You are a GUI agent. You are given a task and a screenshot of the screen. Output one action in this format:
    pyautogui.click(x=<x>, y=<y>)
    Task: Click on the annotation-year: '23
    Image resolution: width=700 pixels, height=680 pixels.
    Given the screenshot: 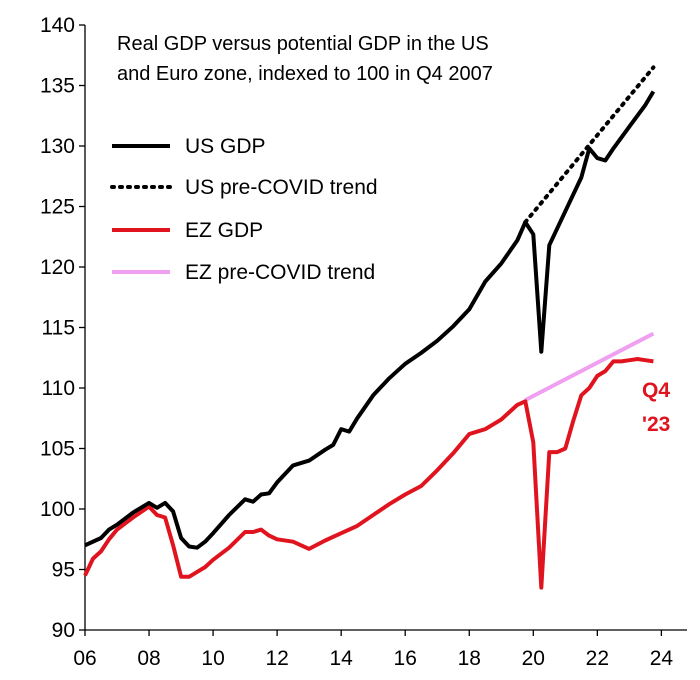 What is the action you would take?
    pyautogui.click(x=656, y=424)
    